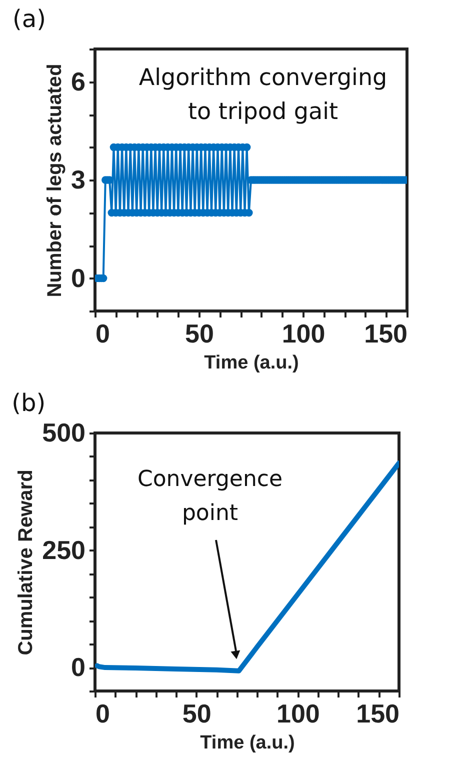 Image resolution: width=452 pixels, height=781 pixels. What do you see at coordinates (29, 403) in the screenshot?
I see `chart-title: (b)` at bounding box center [29, 403].